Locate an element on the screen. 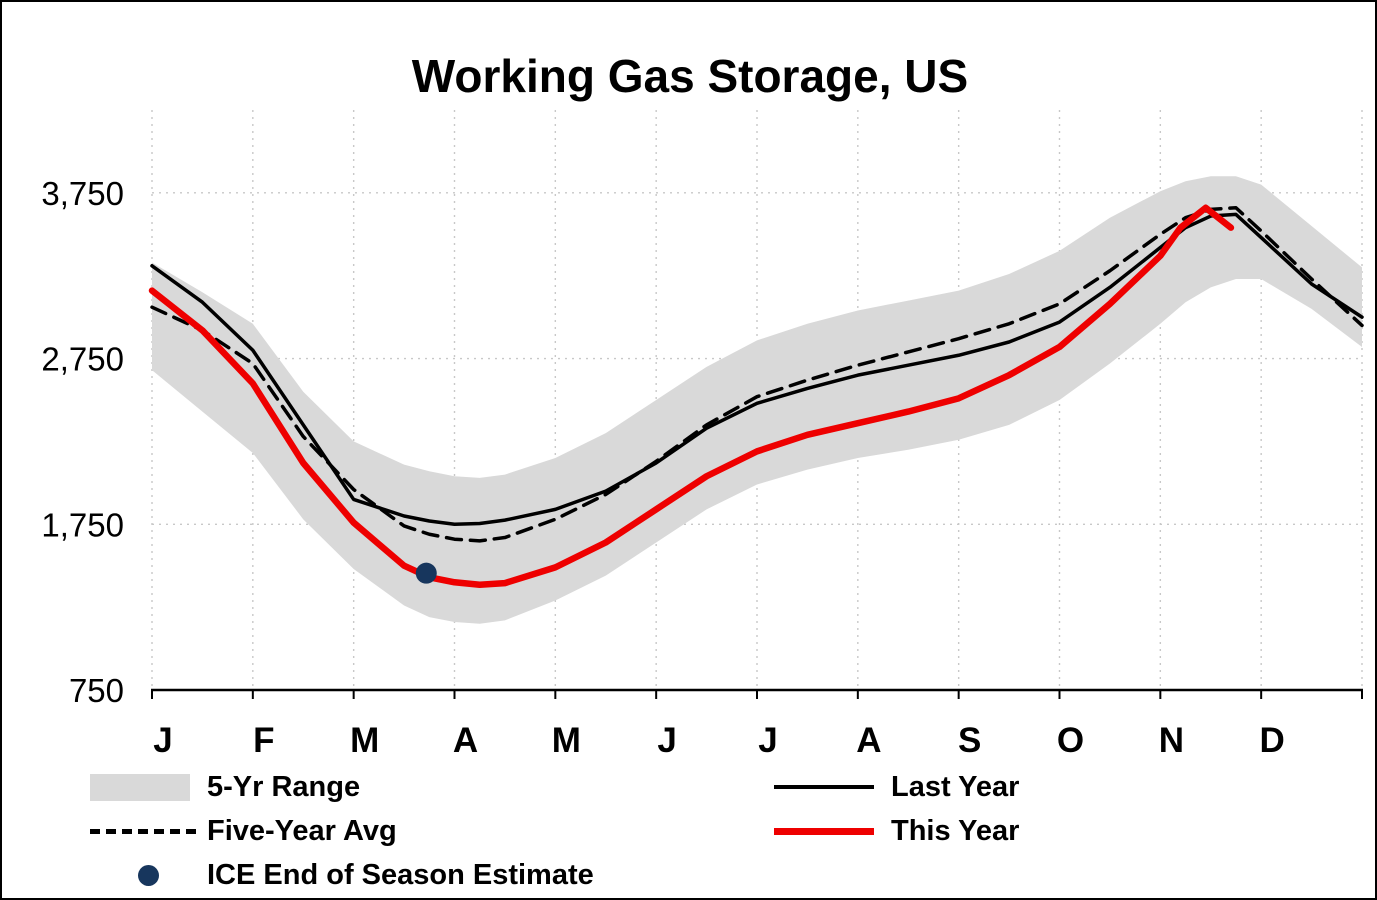 The height and width of the screenshot is (900, 1377). legend-label-range: 5-Yr Range is located at coordinates (284, 787).